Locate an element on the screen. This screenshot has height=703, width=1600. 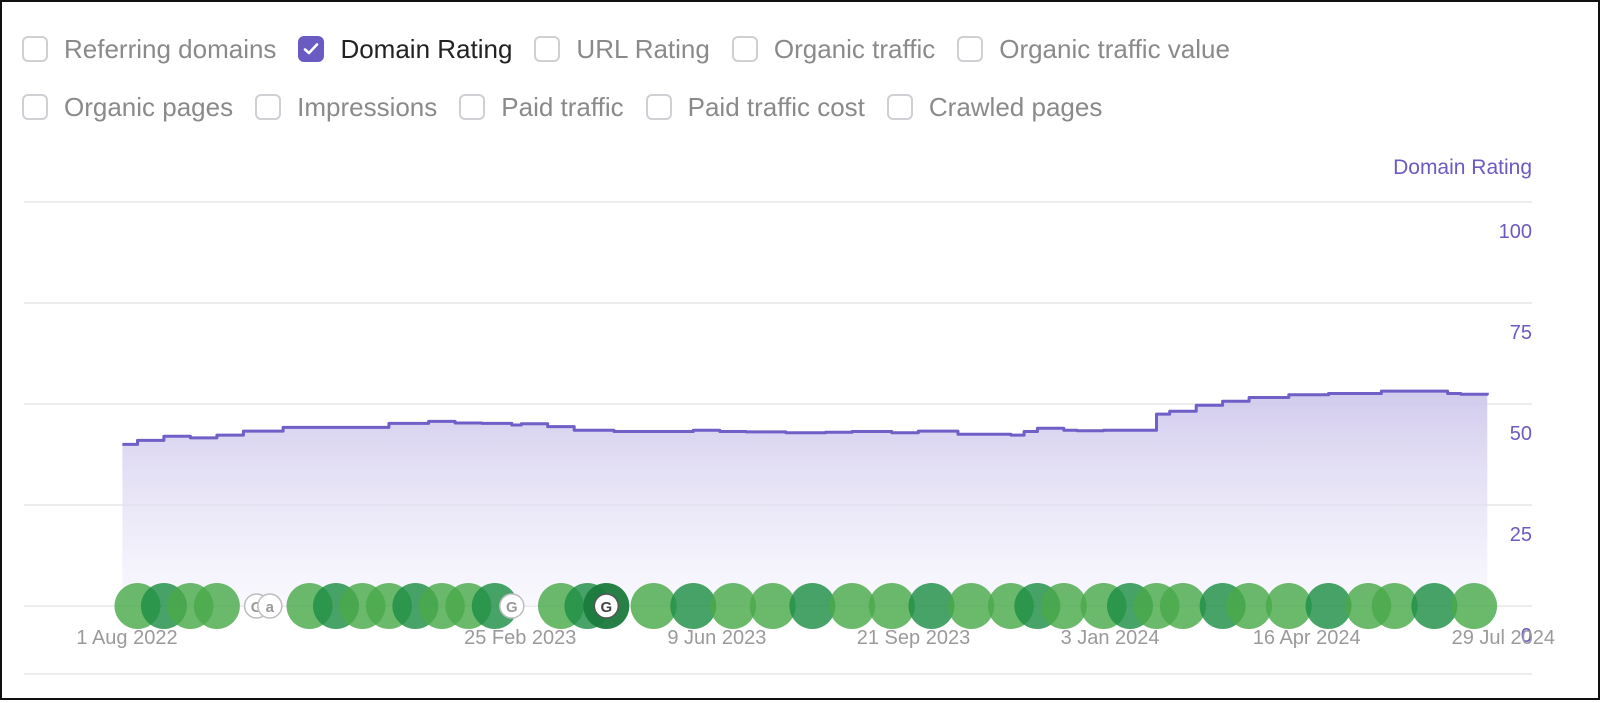
filter-organic-traffic-value: Organic traffic value is located at coordinates (1093, 49).